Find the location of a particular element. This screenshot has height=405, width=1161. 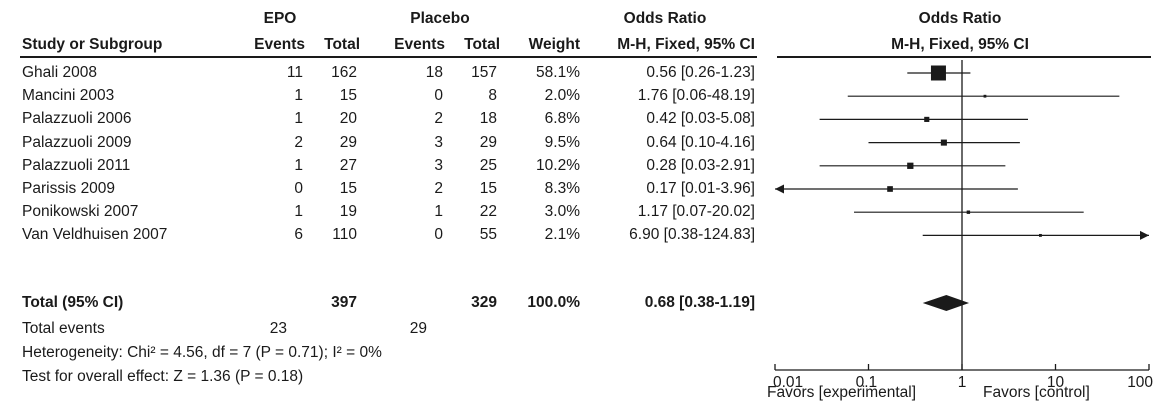

study-column-header: Study or Subgroup is located at coordinates (92, 44).